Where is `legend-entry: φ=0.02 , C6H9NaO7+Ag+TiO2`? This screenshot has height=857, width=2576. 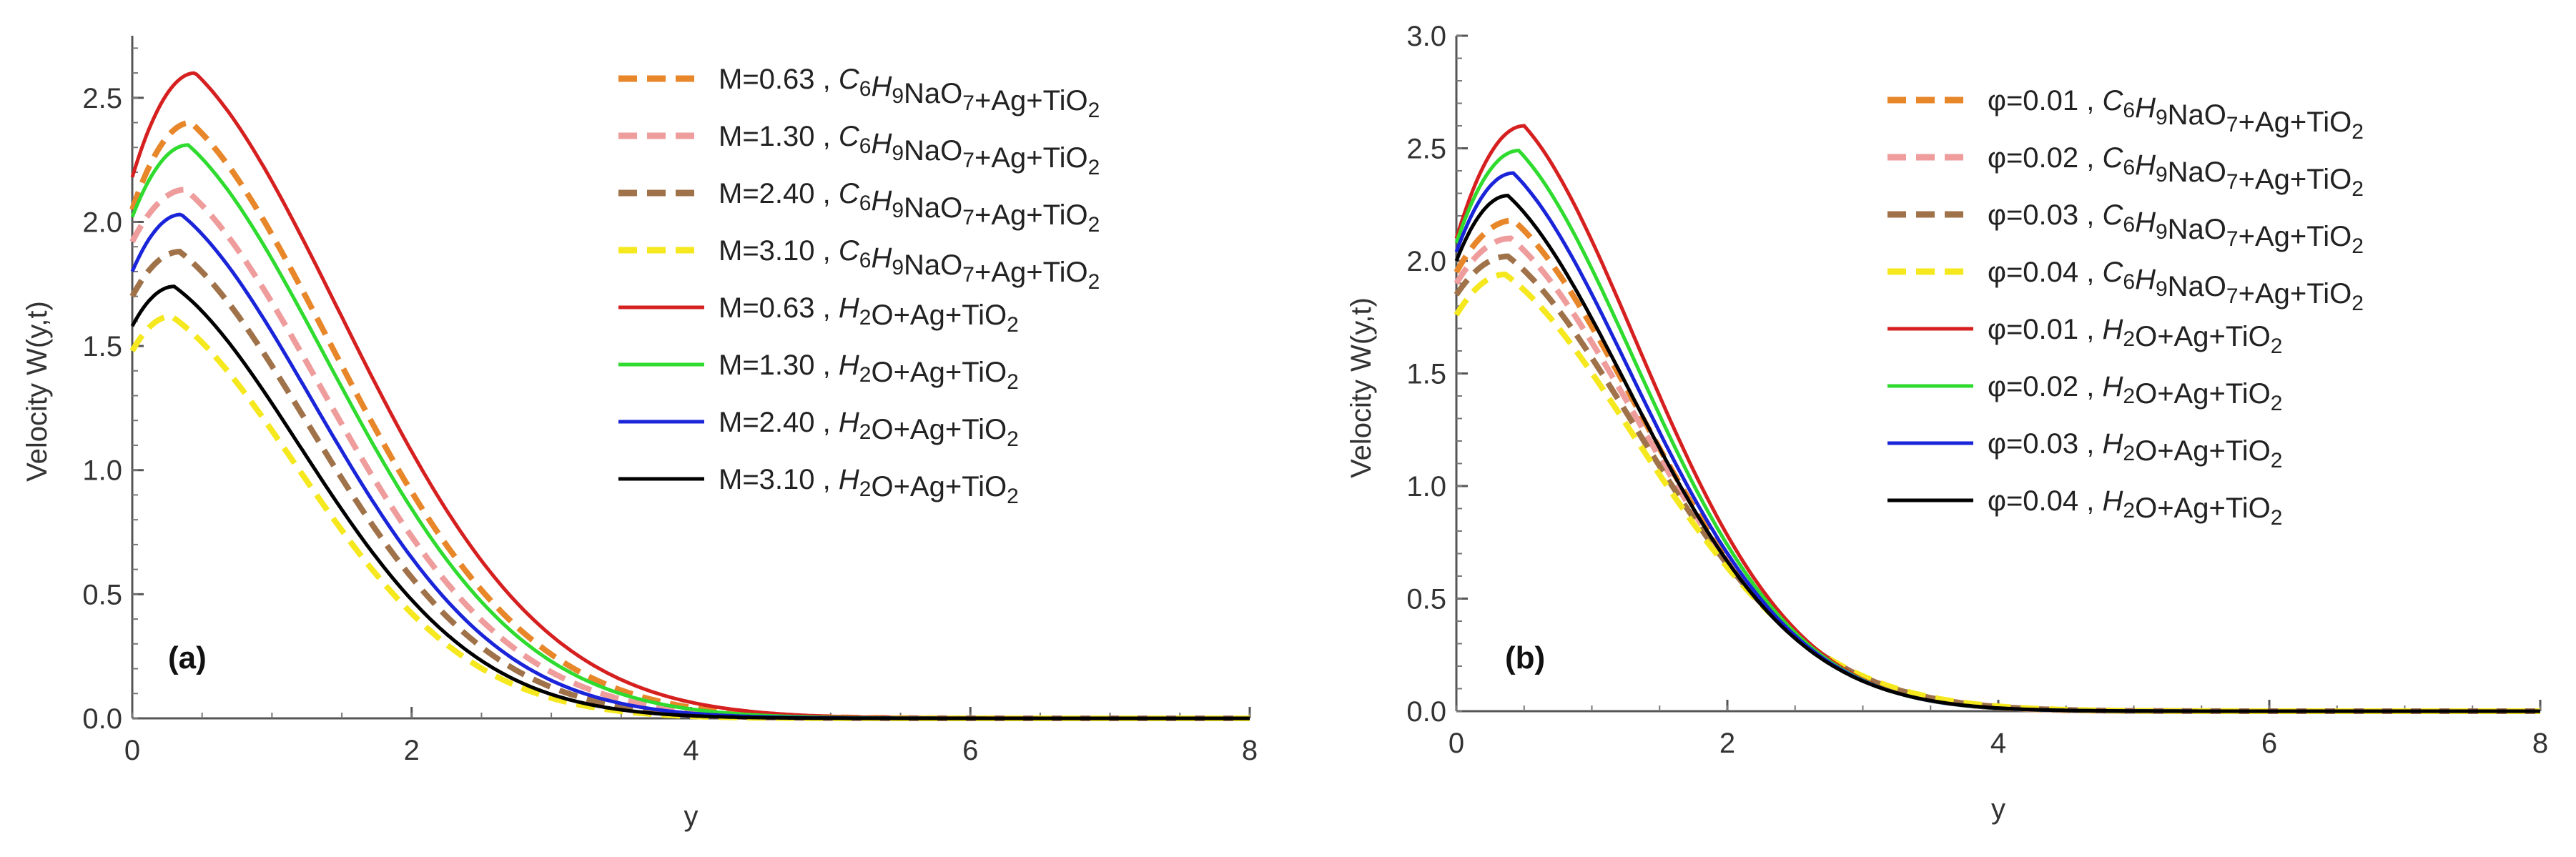 legend-entry: φ=0.02 , C6H9NaO7+Ag+TiO2 is located at coordinates (2176, 171).